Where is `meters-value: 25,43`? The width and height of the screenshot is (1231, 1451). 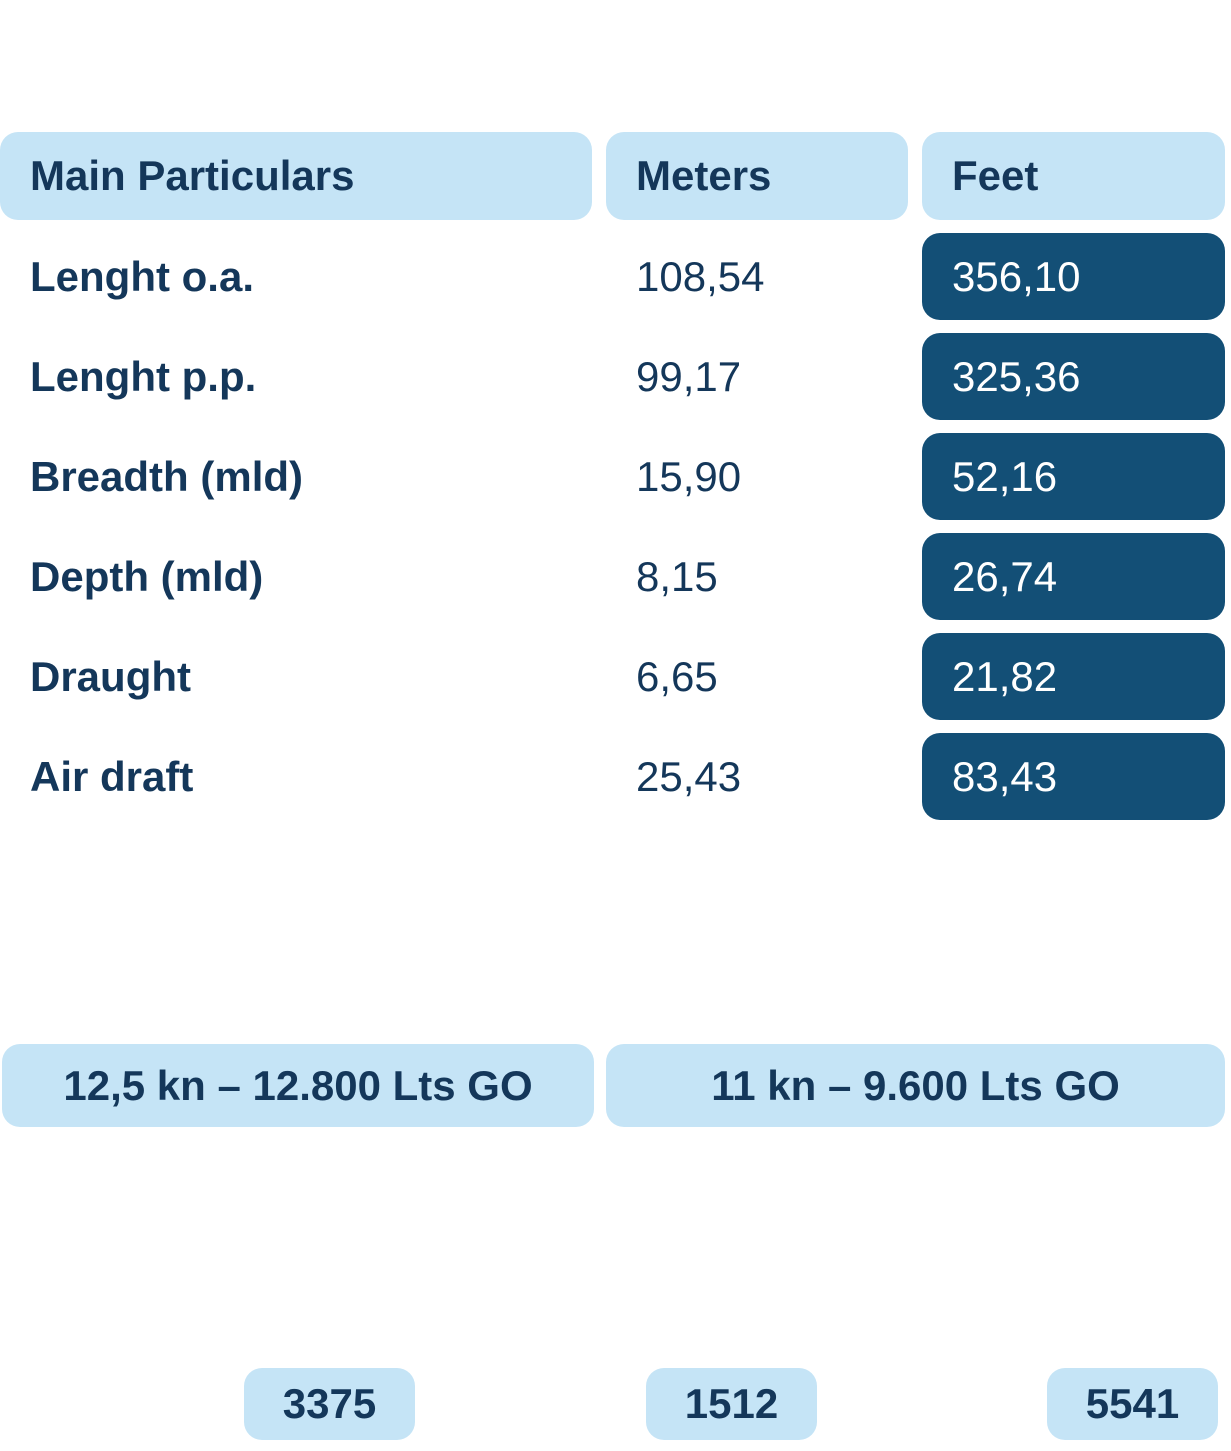
meters-value: 25,43 is located at coordinates (689, 776).